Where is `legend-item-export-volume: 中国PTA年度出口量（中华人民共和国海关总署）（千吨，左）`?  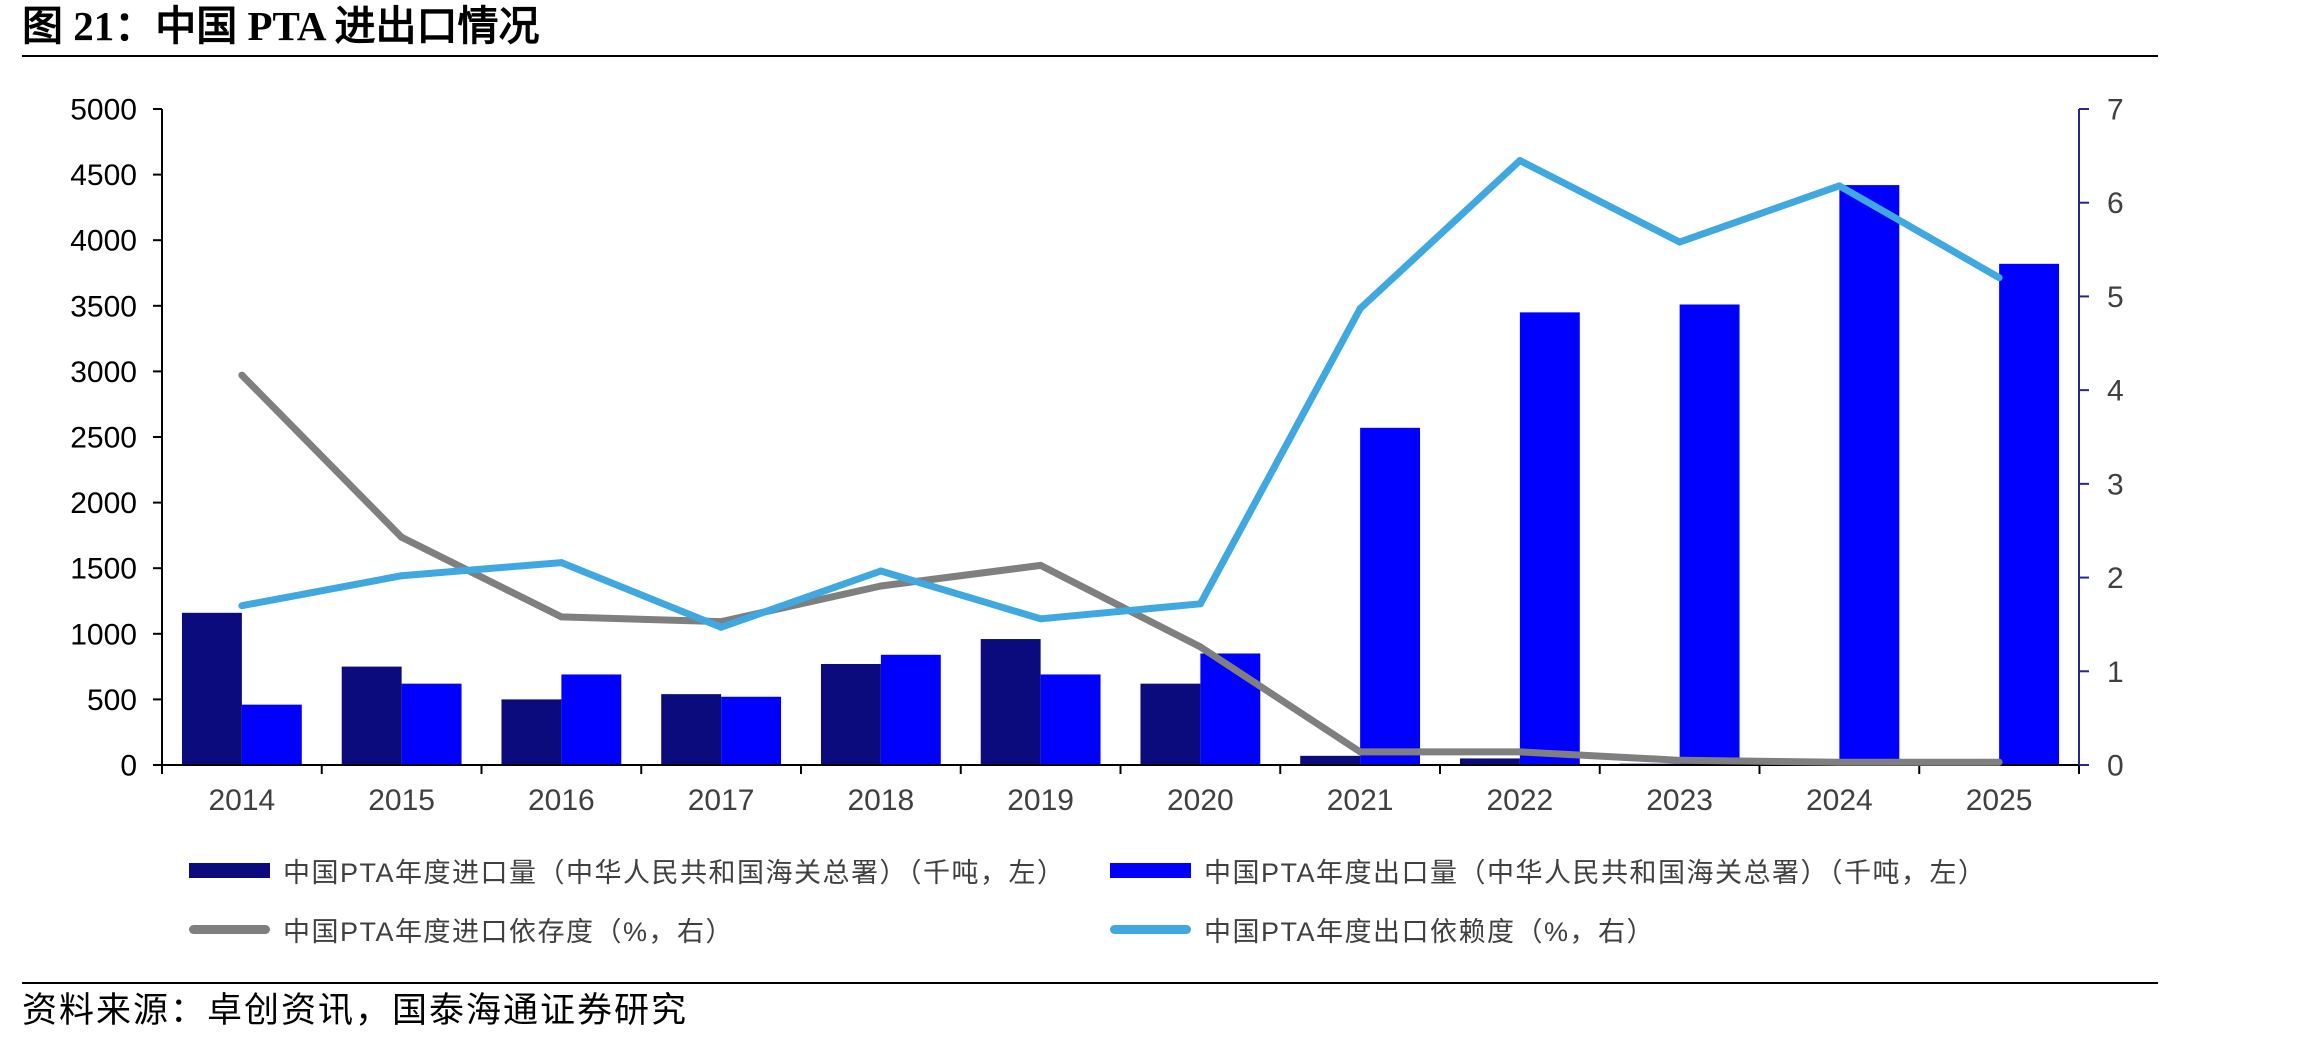 legend-item-export-volume: 中国PTA年度出口量（中华人民共和国海关总署）（千吨，左） is located at coordinates (1548, 870).